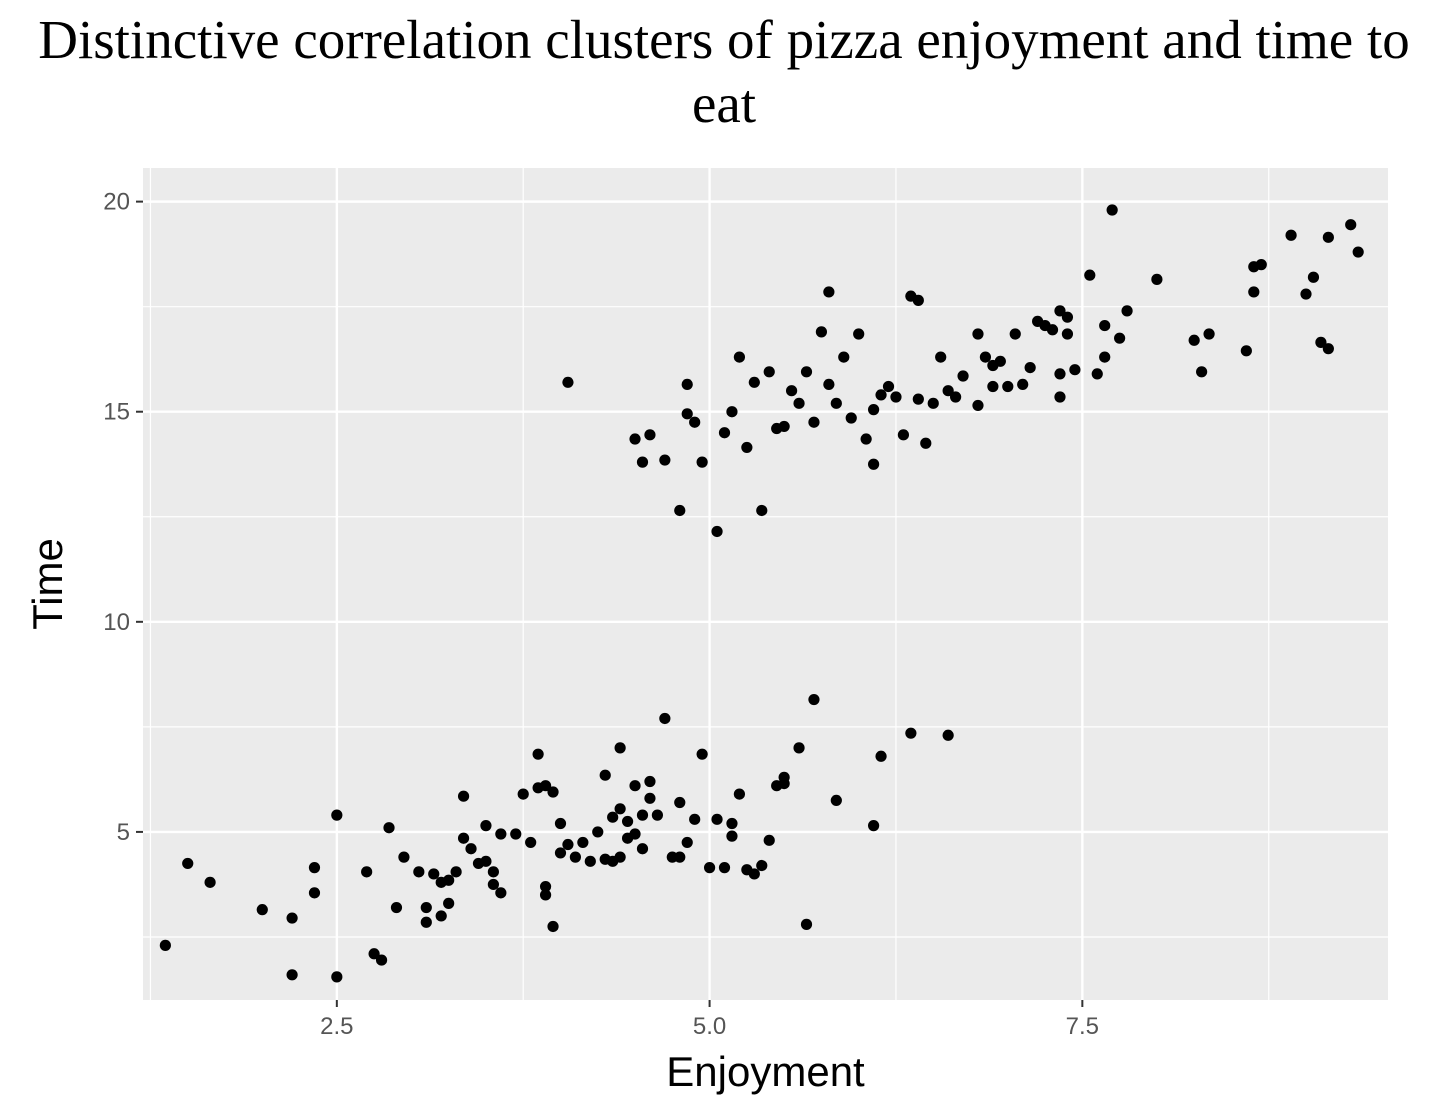 This screenshot has width=1448, height=1110. What do you see at coordinates (336, 1026) in the screenshot?
I see `x-tick-label: 2.5` at bounding box center [336, 1026].